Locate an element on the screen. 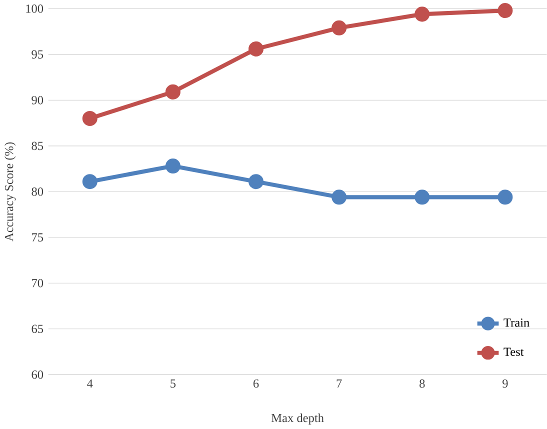 The image size is (547, 429). x-tick-label: 6 is located at coordinates (256, 383).